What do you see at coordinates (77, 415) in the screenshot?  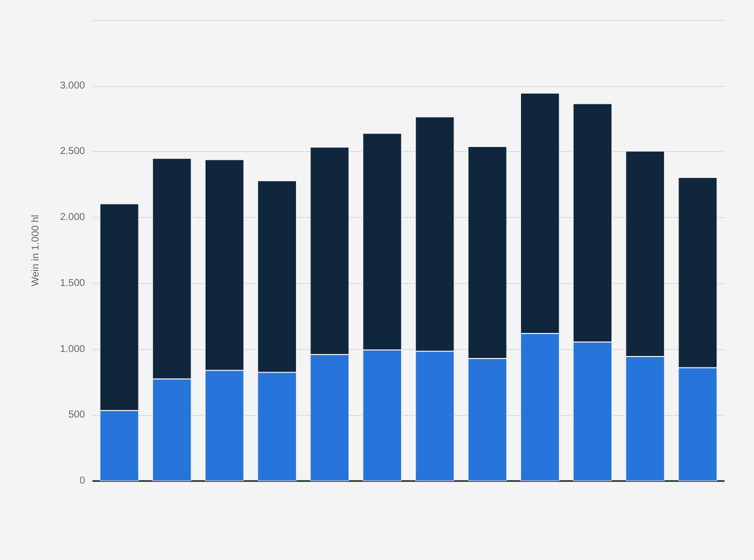 I see `y-tick-label: 500` at bounding box center [77, 415].